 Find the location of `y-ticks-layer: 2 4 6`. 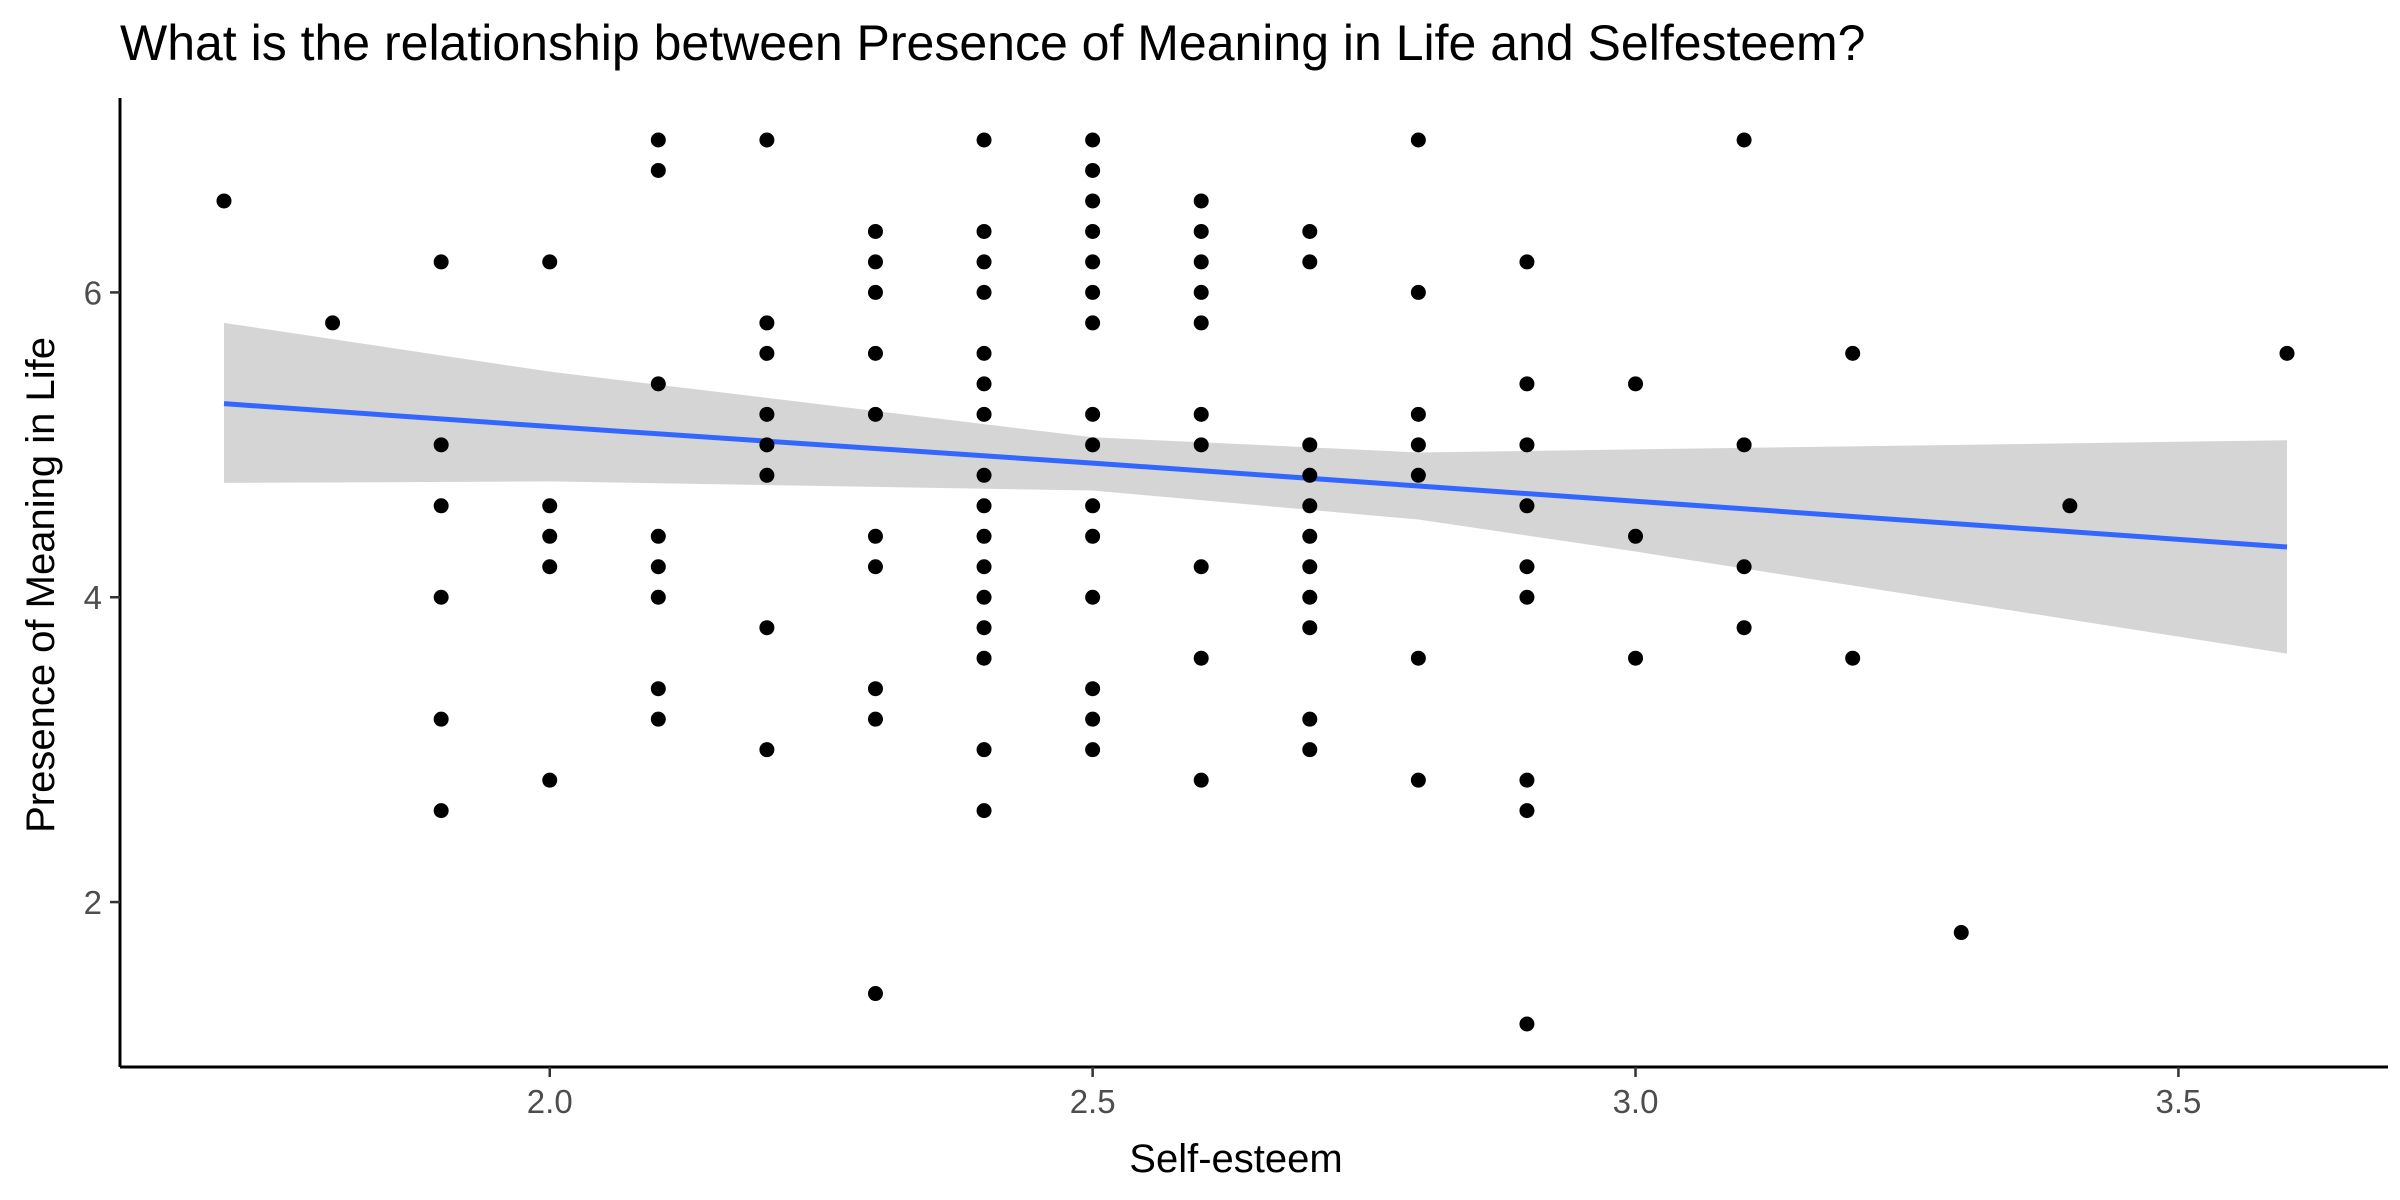

y-ticks-layer: 2 4 6 is located at coordinates (102, 597).